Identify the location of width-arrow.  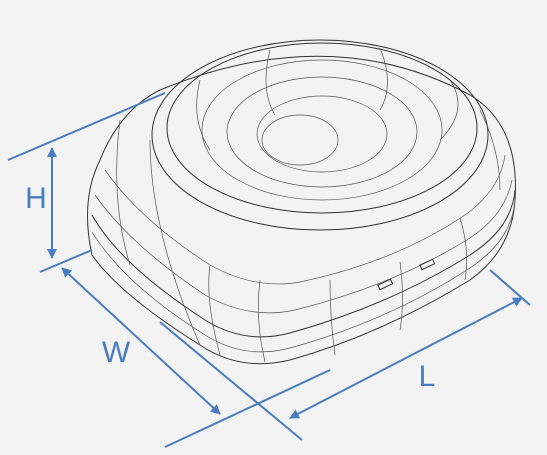
(141, 341).